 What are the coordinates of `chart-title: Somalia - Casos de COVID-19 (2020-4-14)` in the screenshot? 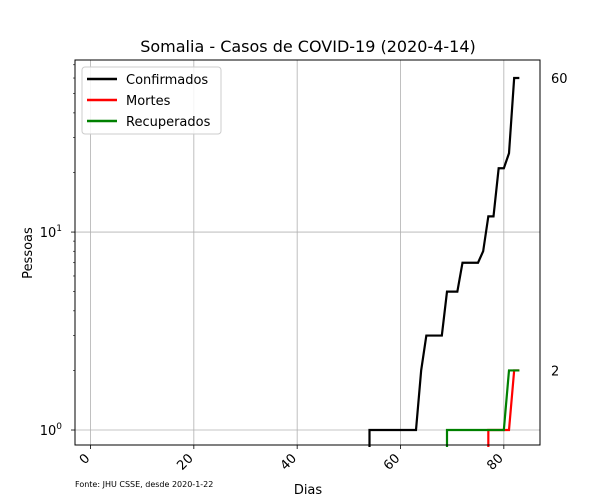 It's located at (308, 46).